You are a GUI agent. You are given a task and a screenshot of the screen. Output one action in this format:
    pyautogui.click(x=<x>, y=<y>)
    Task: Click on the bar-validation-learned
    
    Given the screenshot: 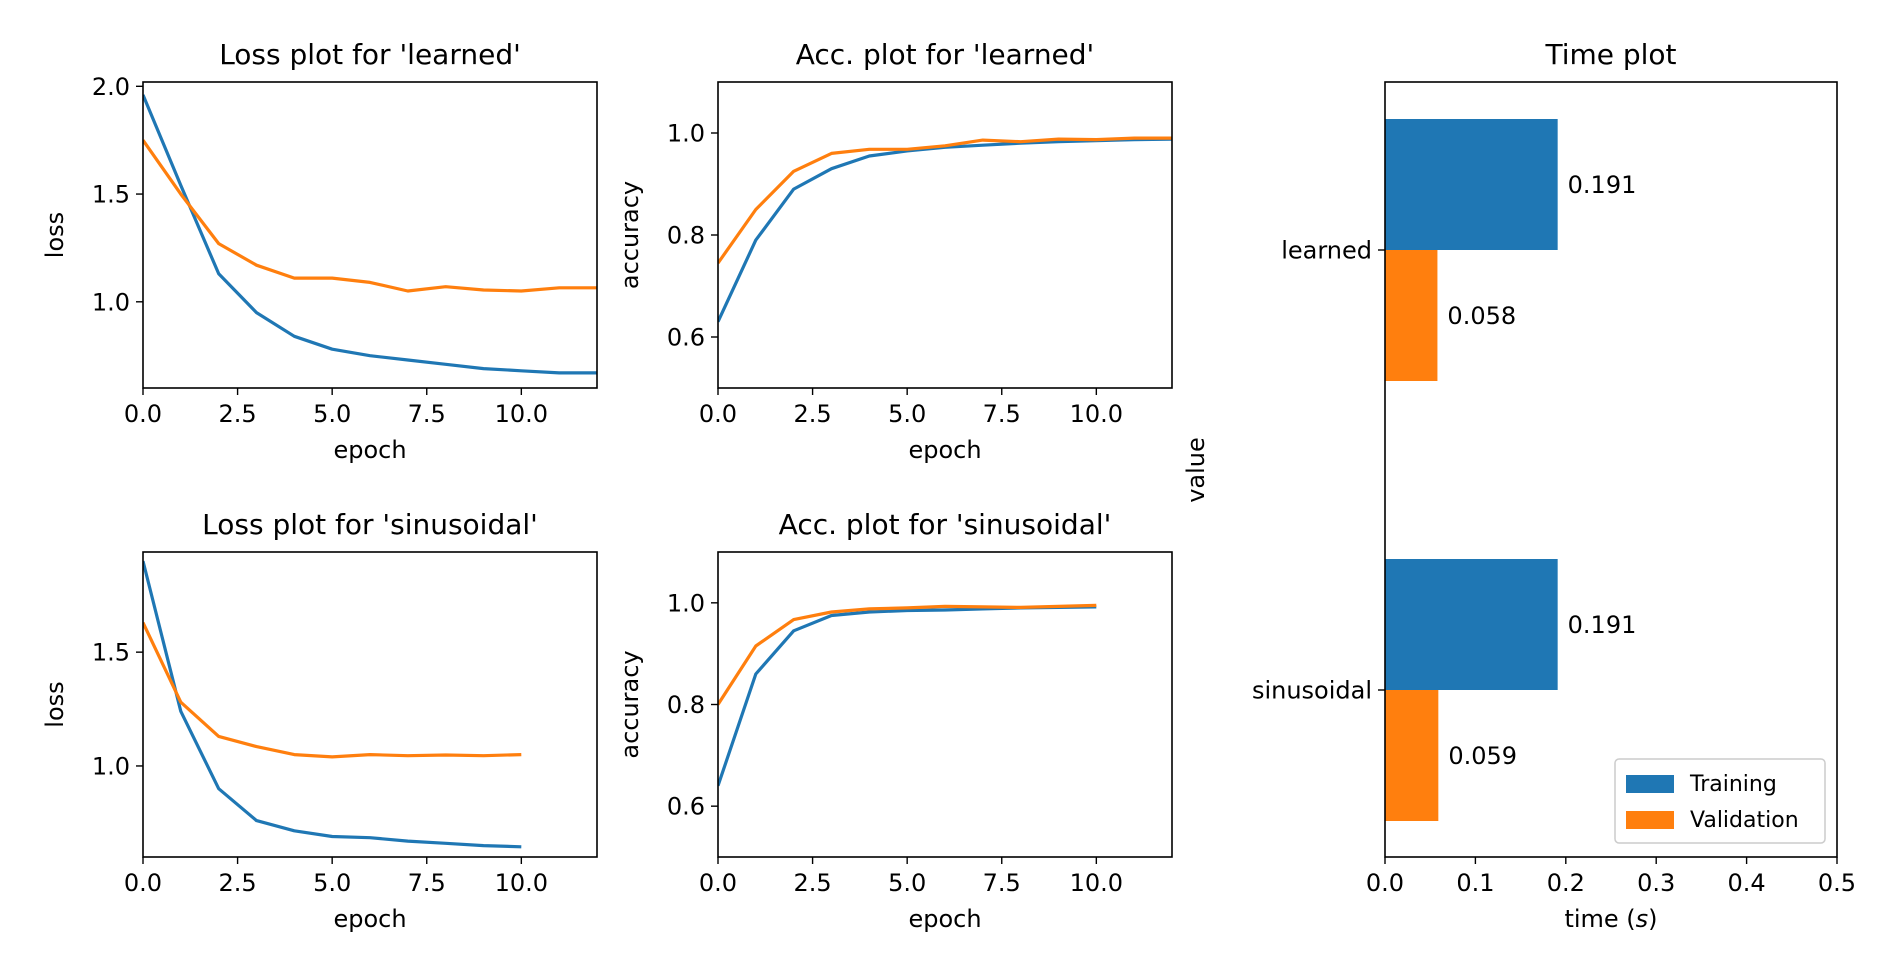 What is the action you would take?
    pyautogui.click(x=1411, y=315)
    